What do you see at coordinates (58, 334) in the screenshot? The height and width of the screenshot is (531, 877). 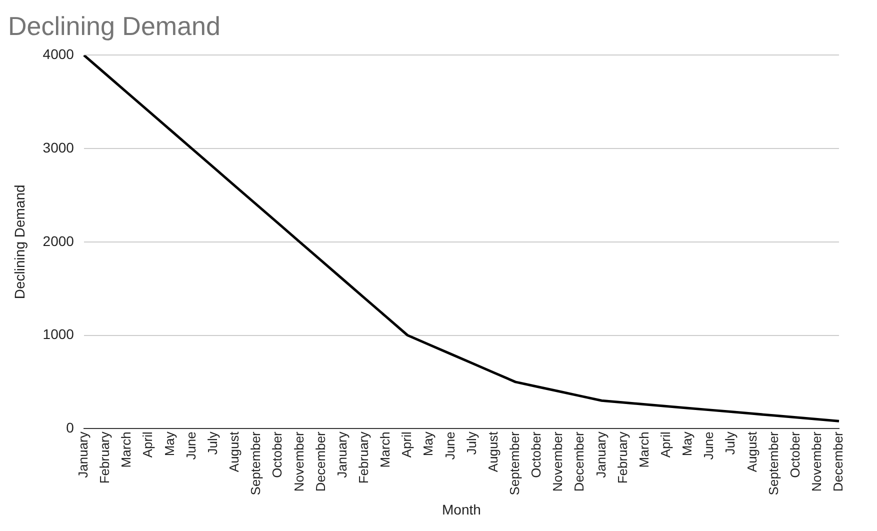 I see `y-tick-label: 1000` at bounding box center [58, 334].